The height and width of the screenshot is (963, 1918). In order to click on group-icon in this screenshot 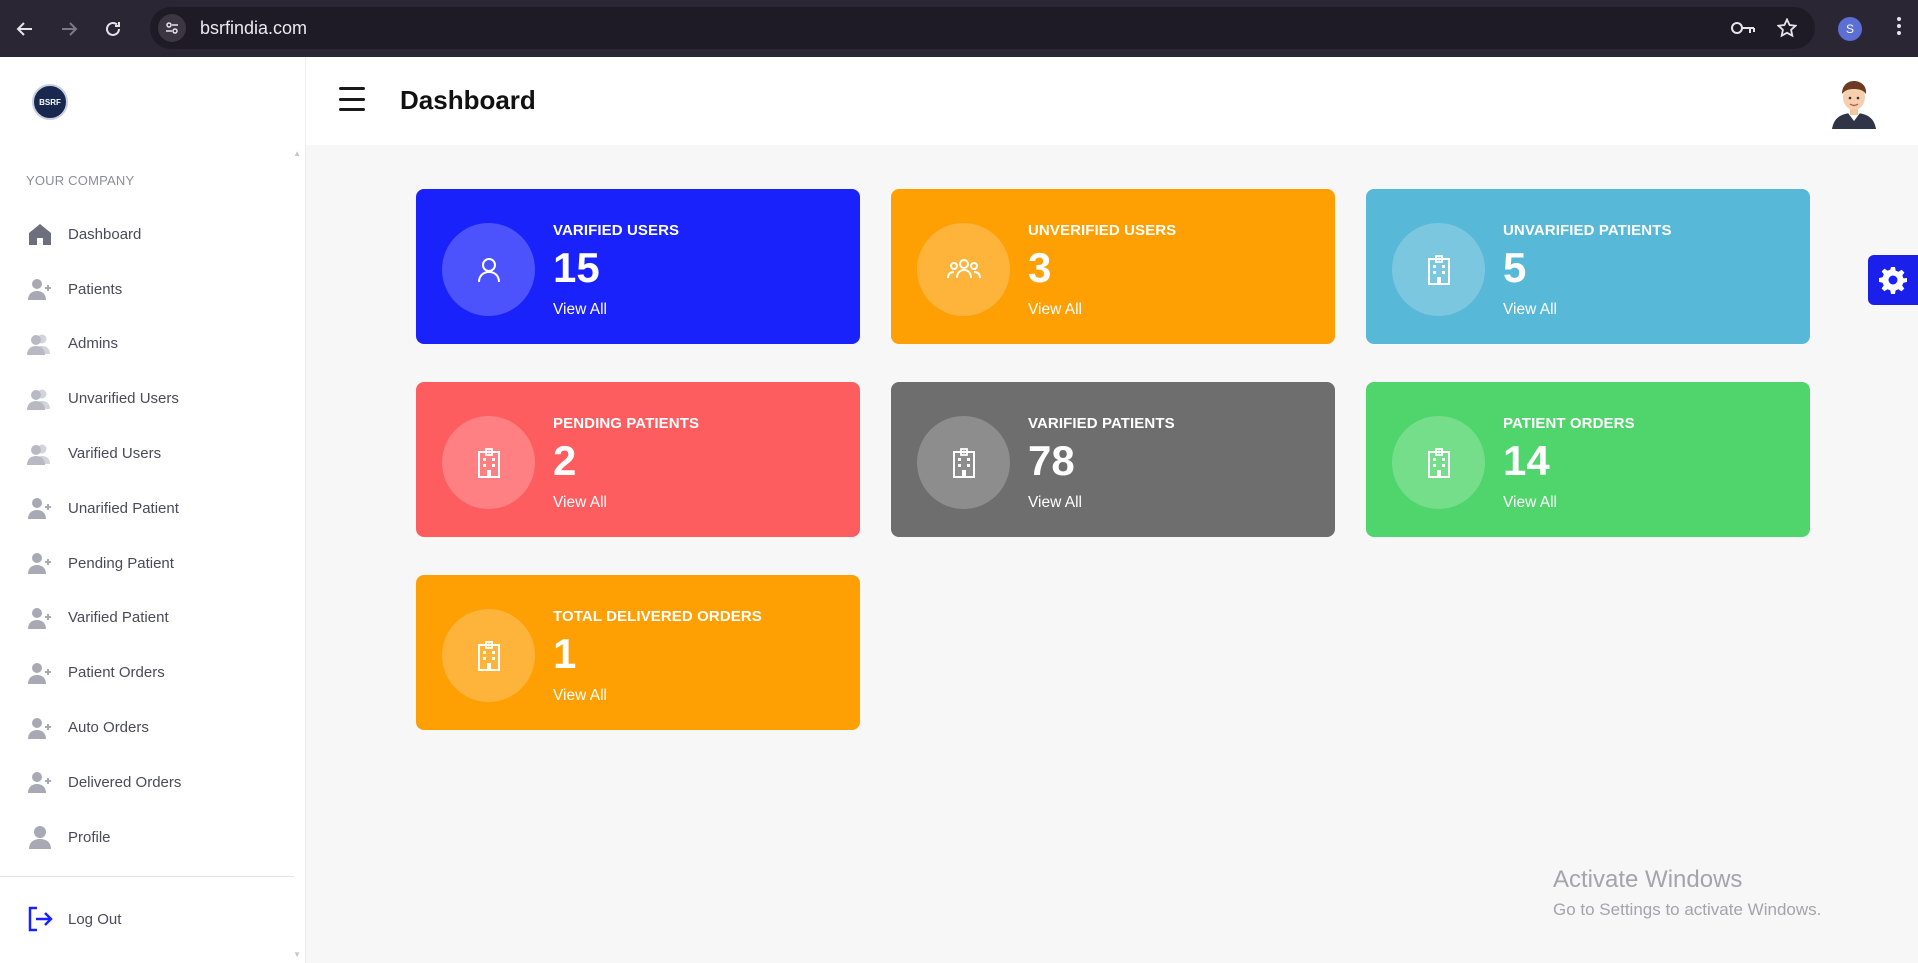, I will do `click(963, 269)`.